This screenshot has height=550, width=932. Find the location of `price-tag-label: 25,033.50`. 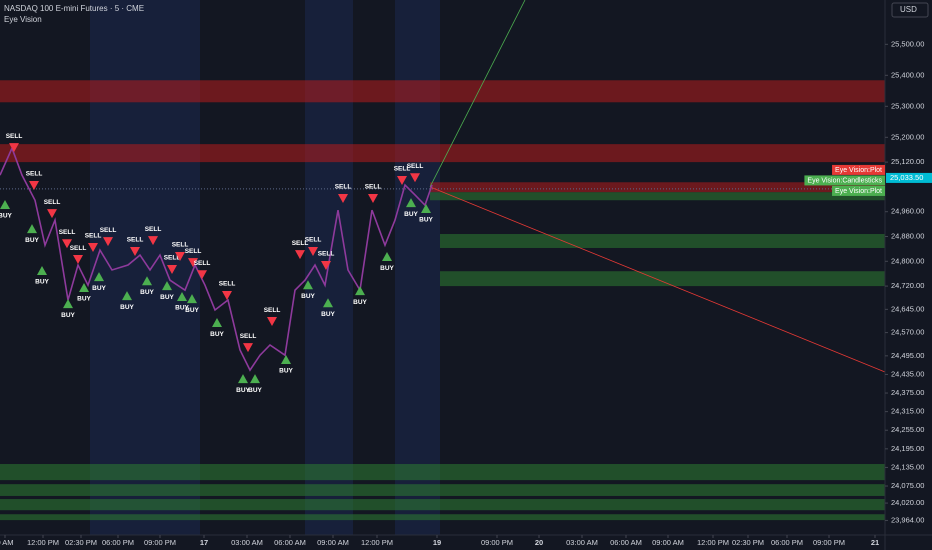

price-tag-label: 25,033.50 is located at coordinates (906, 177).